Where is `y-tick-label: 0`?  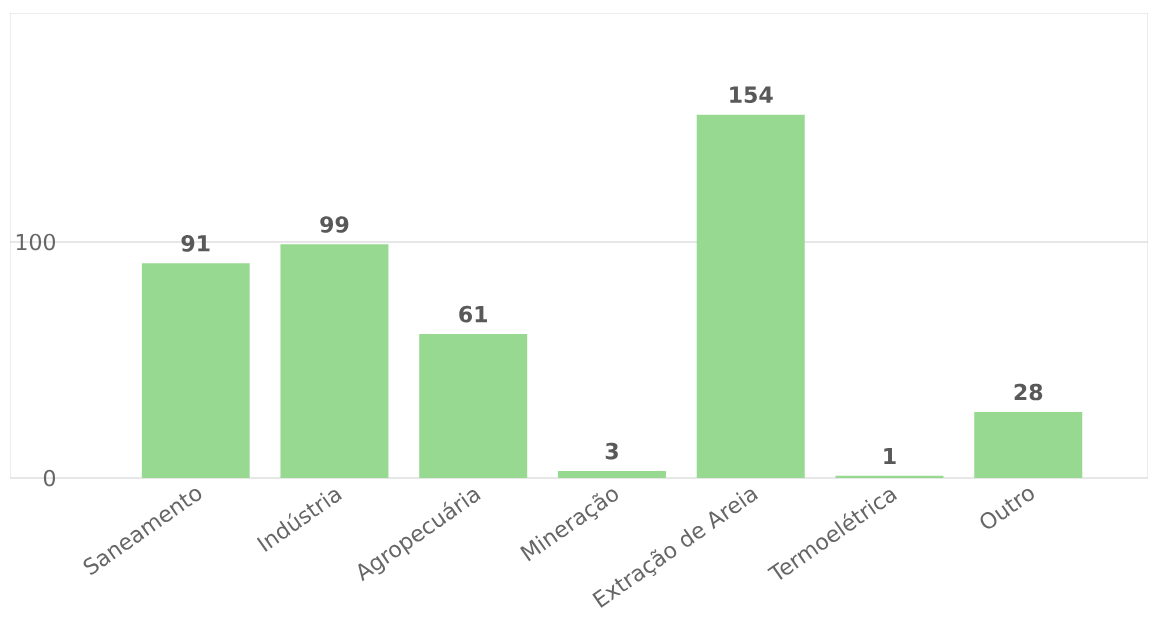 y-tick-label: 0 is located at coordinates (49, 478).